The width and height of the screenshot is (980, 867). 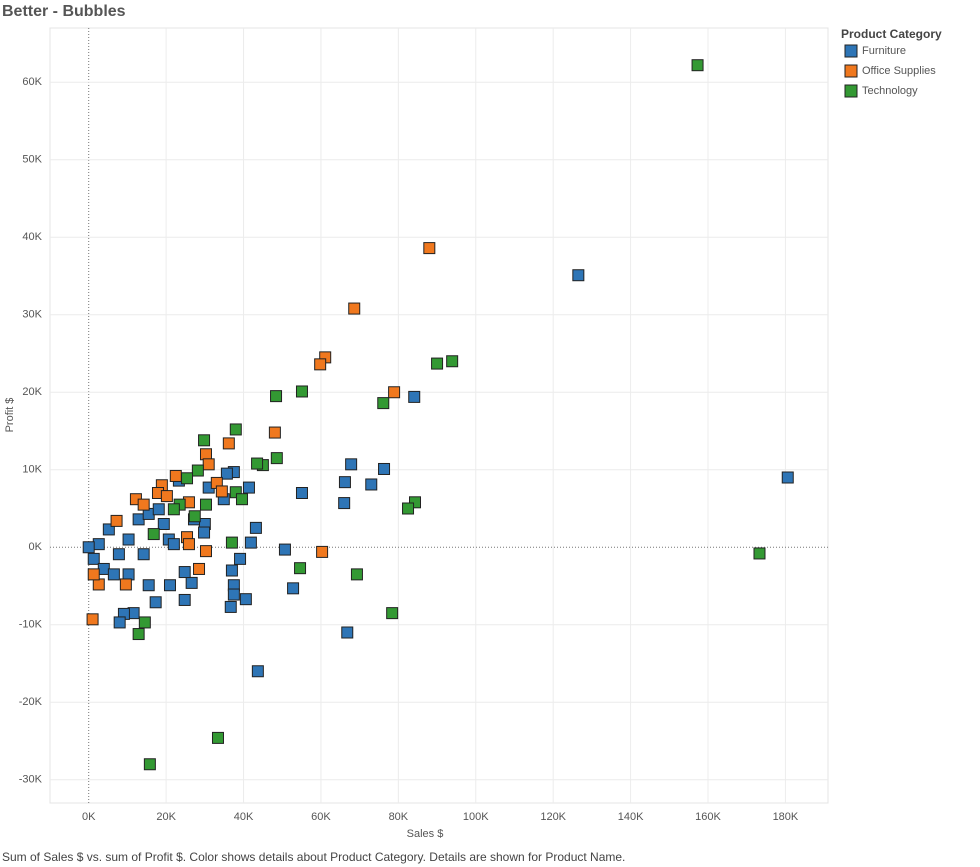 What do you see at coordinates (31, 702) in the screenshot?
I see `y-tick-label: -20K` at bounding box center [31, 702].